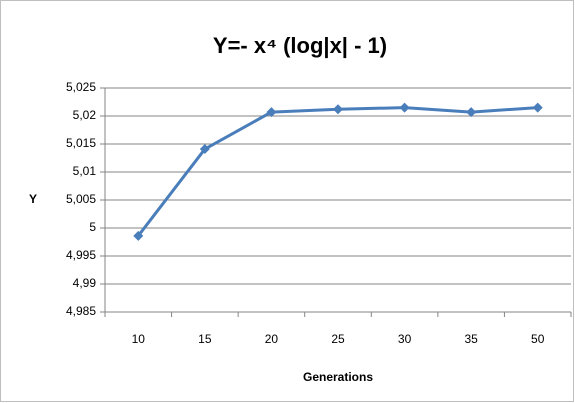  I want to click on x-tick-label: 30, so click(405, 339).